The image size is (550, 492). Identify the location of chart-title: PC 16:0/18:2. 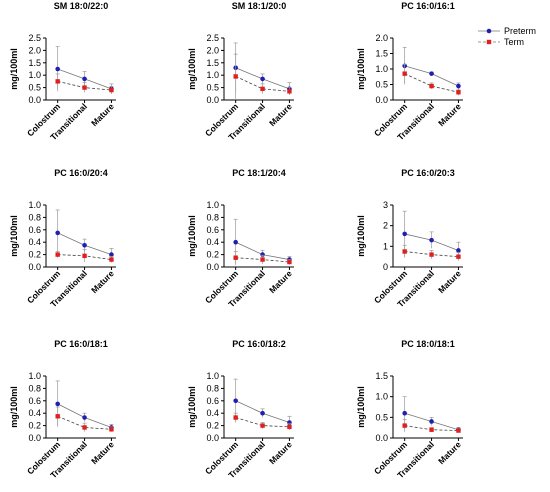
(259, 344).